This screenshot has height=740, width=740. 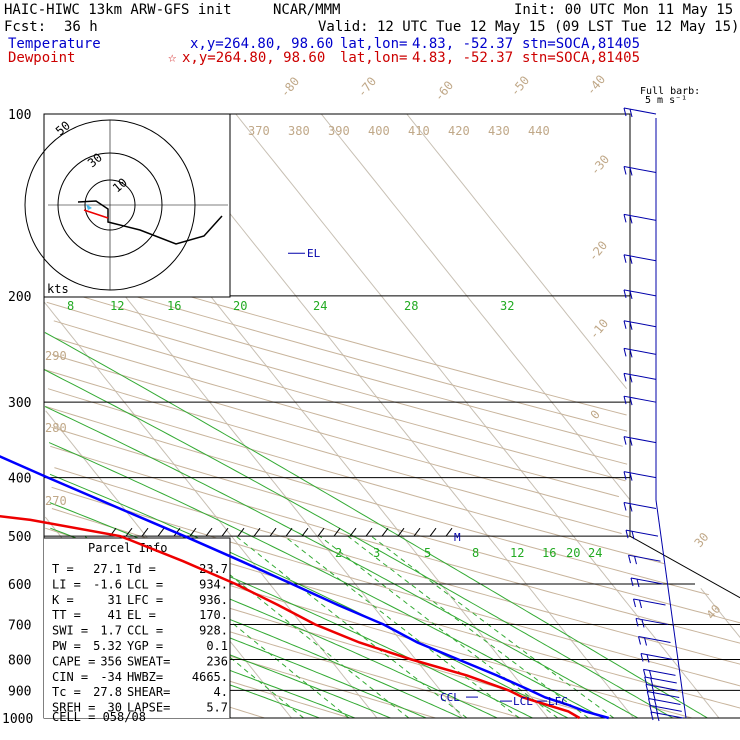 What do you see at coordinates (290, 87) in the screenshot?
I see `isotherm-label: -80` at bounding box center [290, 87].